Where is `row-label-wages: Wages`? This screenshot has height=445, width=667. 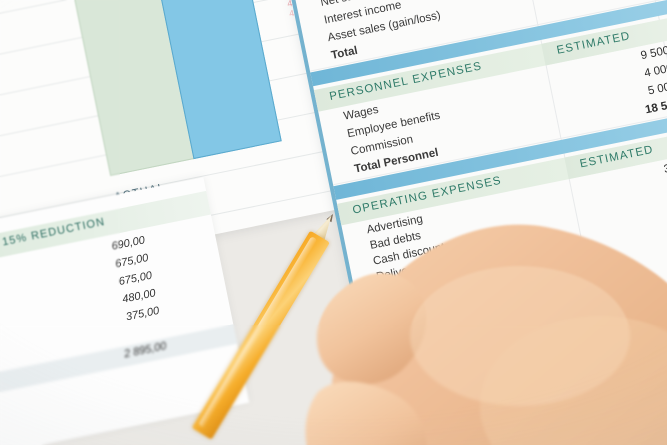 row-label-wages: Wages is located at coordinates (361, 113).